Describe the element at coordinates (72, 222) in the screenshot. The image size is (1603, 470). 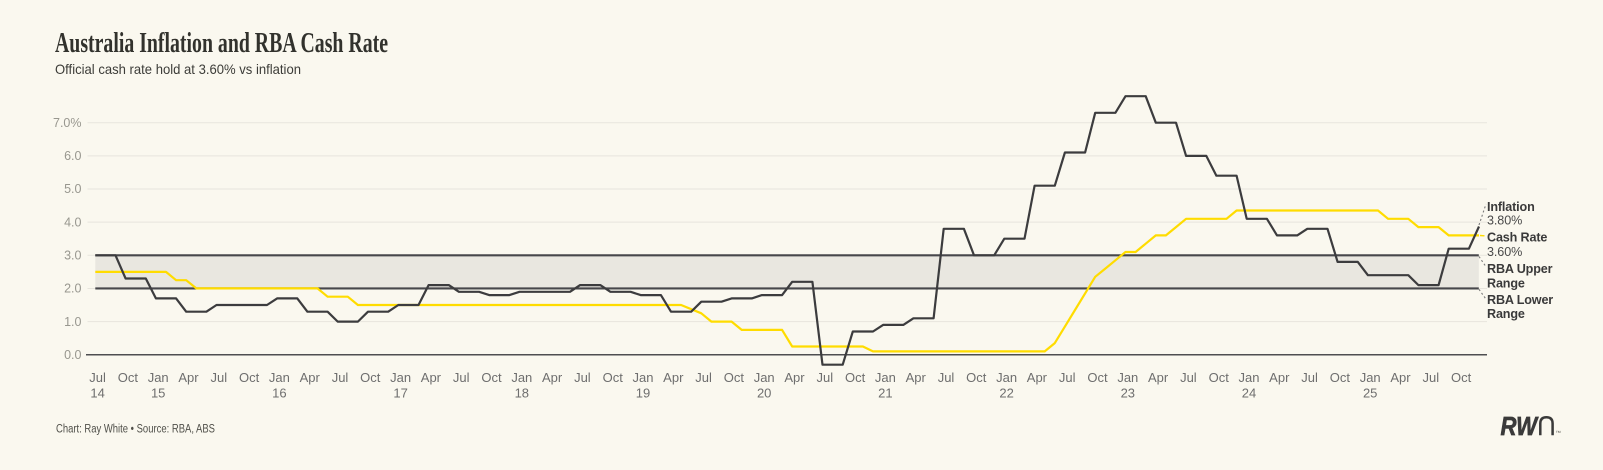
I see `svg-text: 4.0` at that location.